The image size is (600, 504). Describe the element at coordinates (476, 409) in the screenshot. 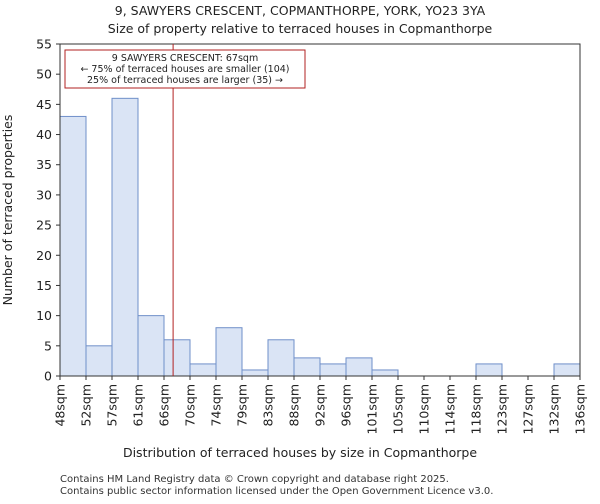

I see `x-tick-label: 118sqm` at that location.